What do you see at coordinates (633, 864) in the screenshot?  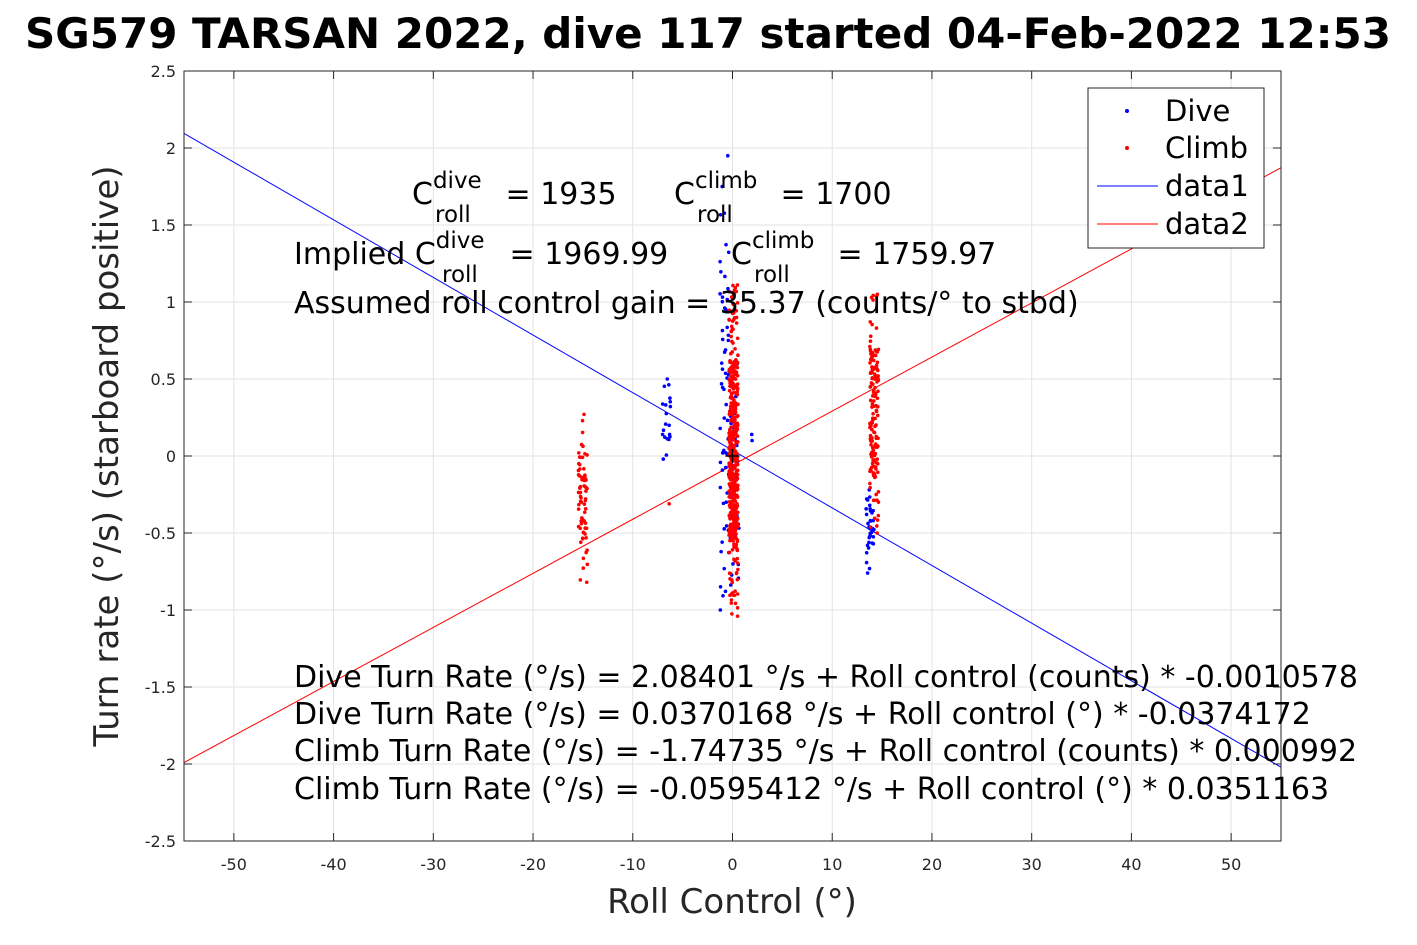 I see `x-tick-label: -10` at bounding box center [633, 864].